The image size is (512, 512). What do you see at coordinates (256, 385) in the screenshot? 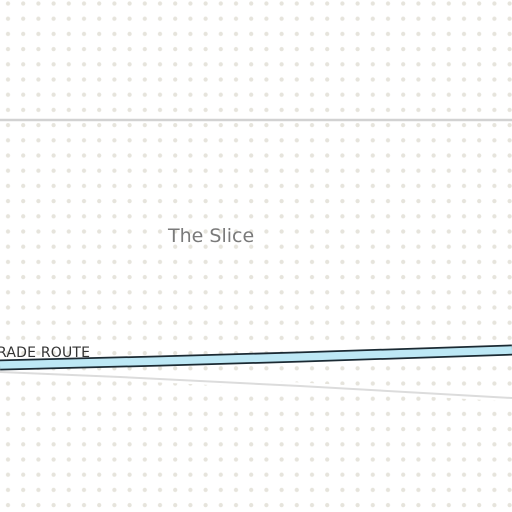
I see `secondary-road-line` at bounding box center [256, 385].